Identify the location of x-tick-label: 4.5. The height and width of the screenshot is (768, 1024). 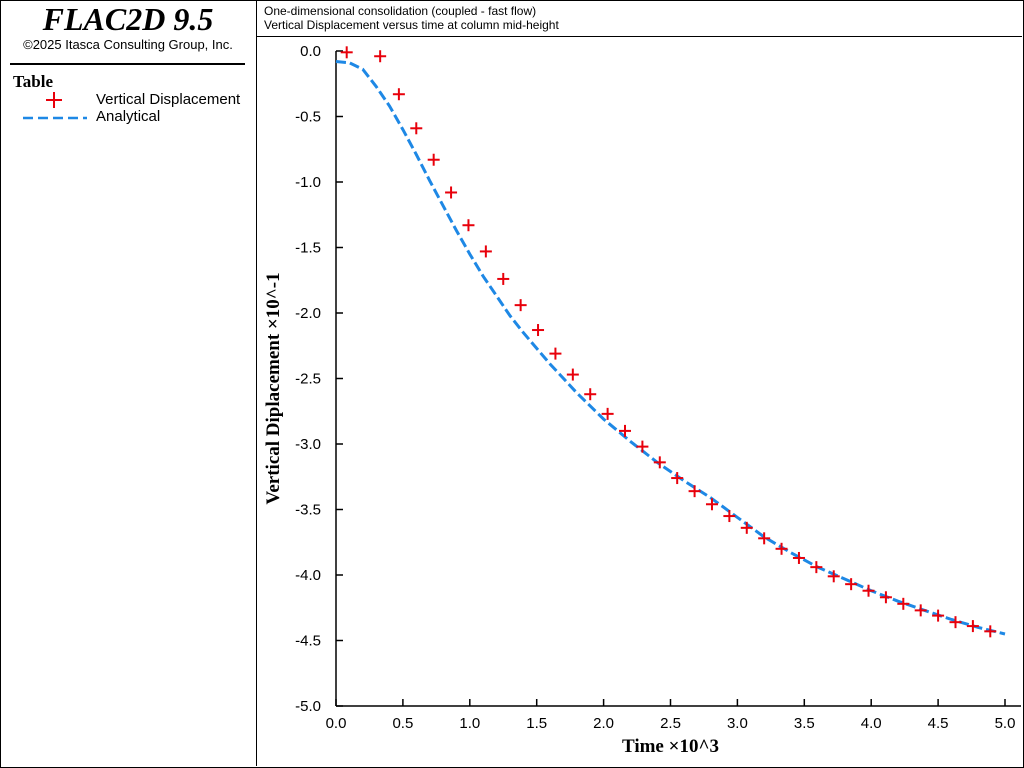
(938, 723).